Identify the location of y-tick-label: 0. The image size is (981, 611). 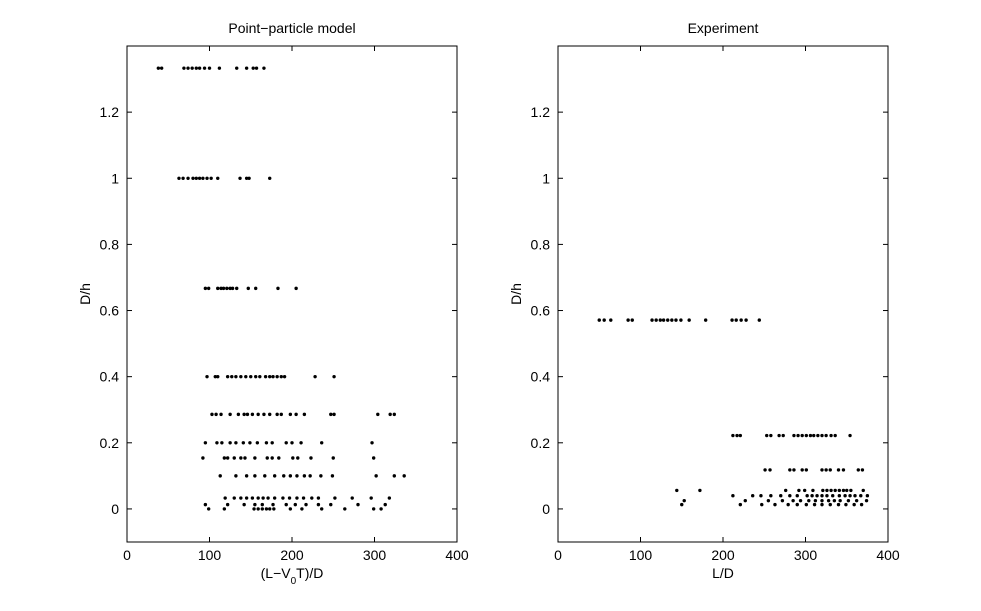
(115, 509).